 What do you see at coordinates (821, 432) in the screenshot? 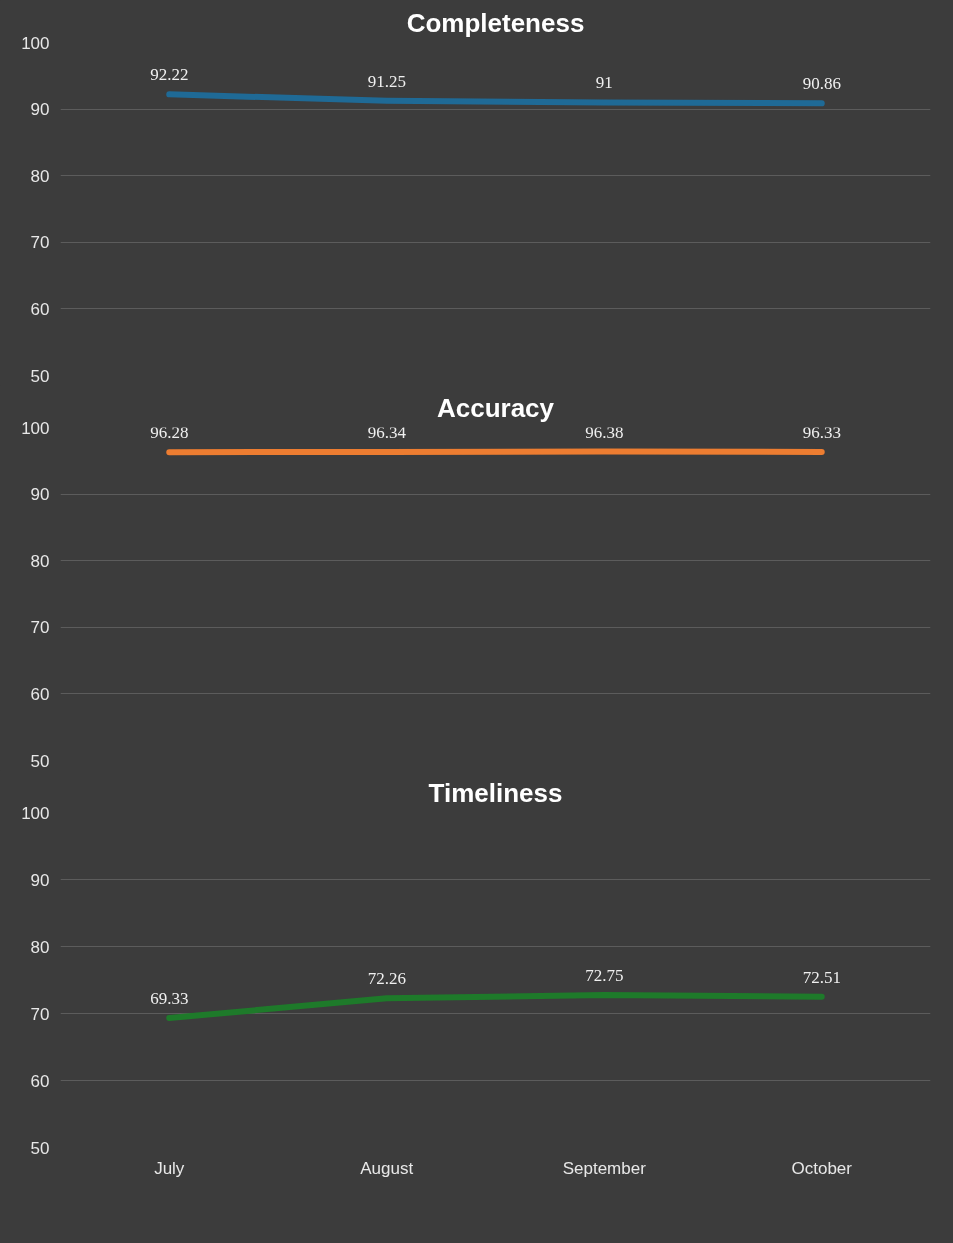
I see `data-label: 96.33` at bounding box center [821, 432].